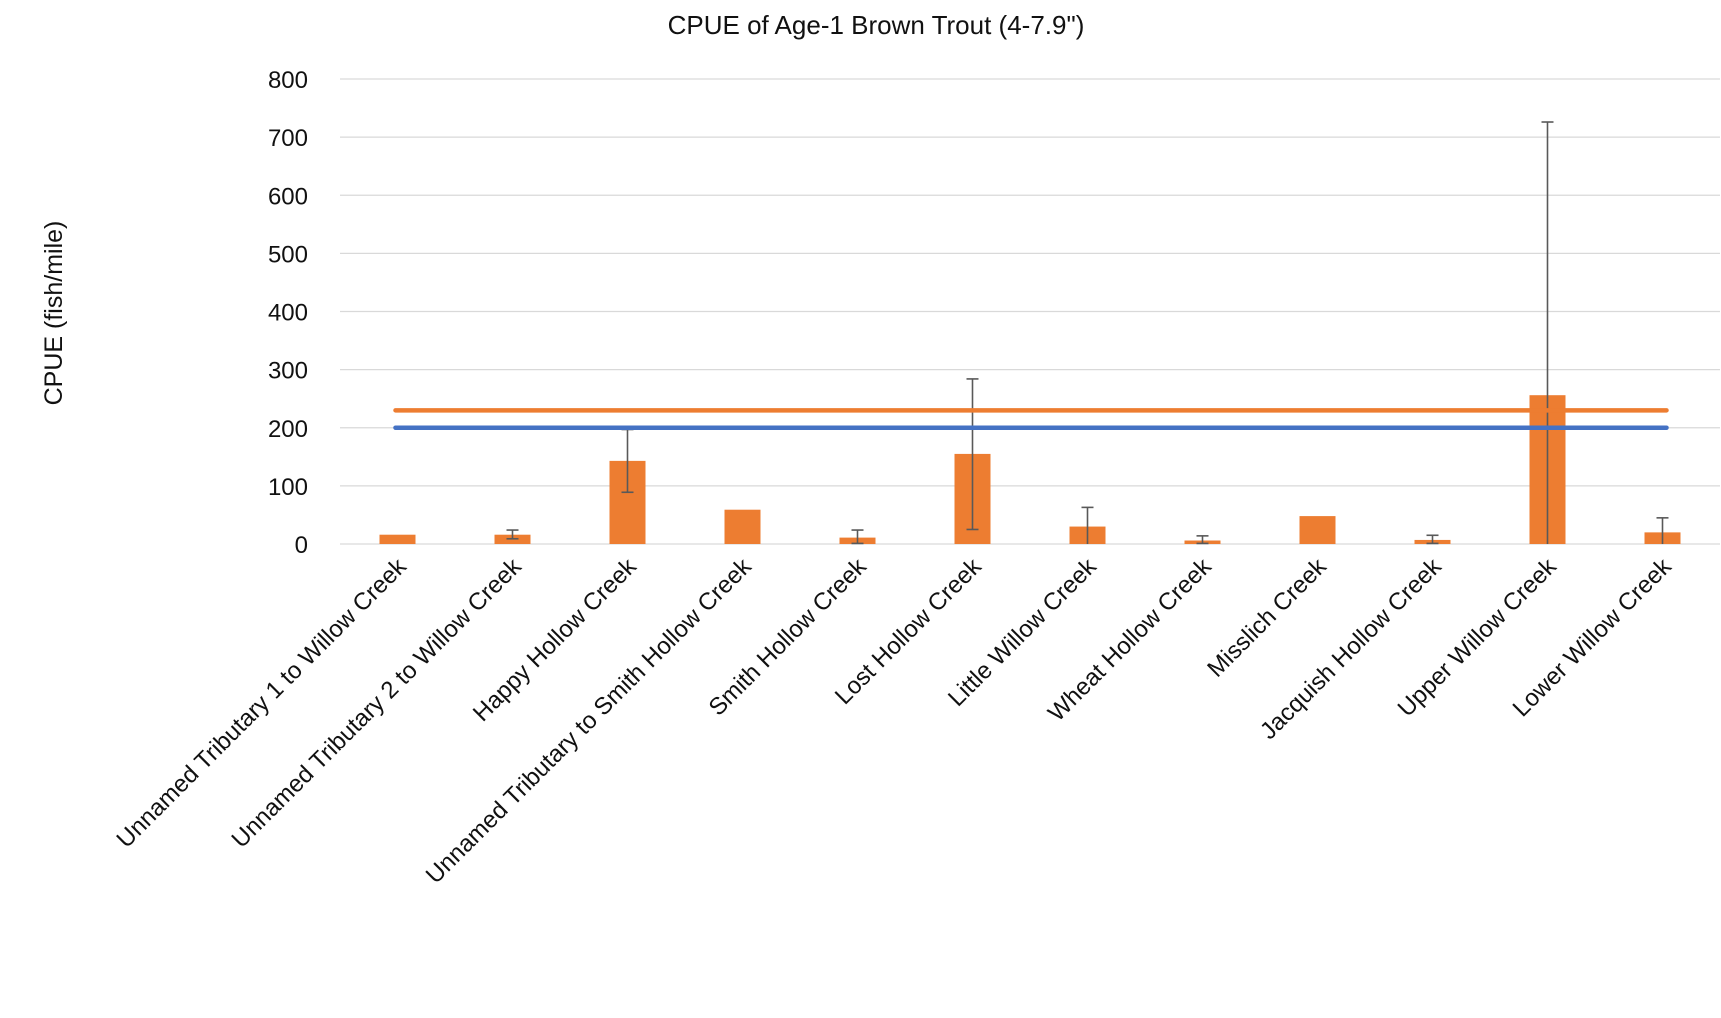  I want to click on y-tick-label: 600, so click(288, 196).